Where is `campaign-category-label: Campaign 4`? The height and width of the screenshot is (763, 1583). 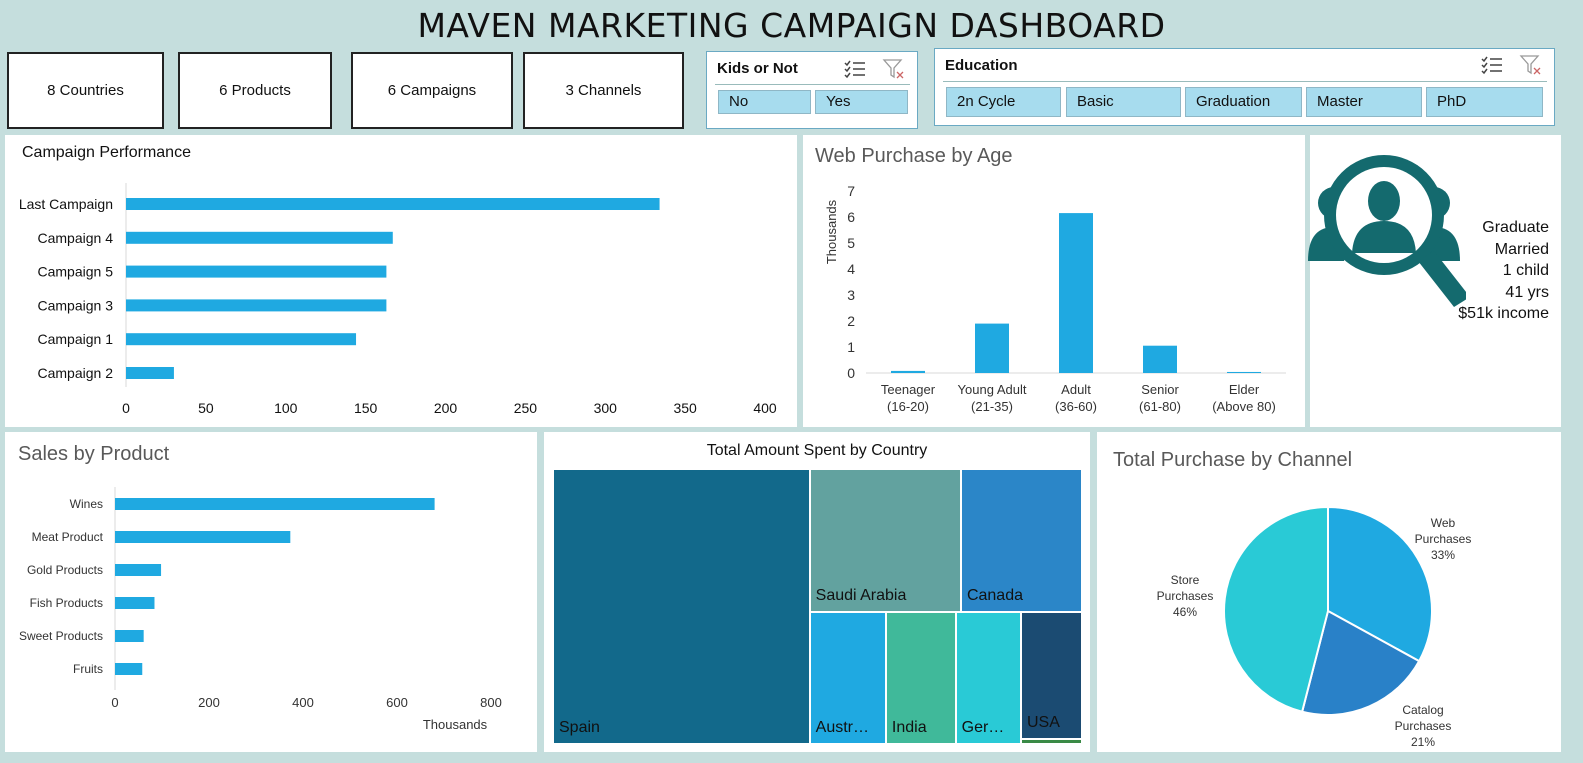
campaign-category-label: Campaign 4 is located at coordinates (76, 238).